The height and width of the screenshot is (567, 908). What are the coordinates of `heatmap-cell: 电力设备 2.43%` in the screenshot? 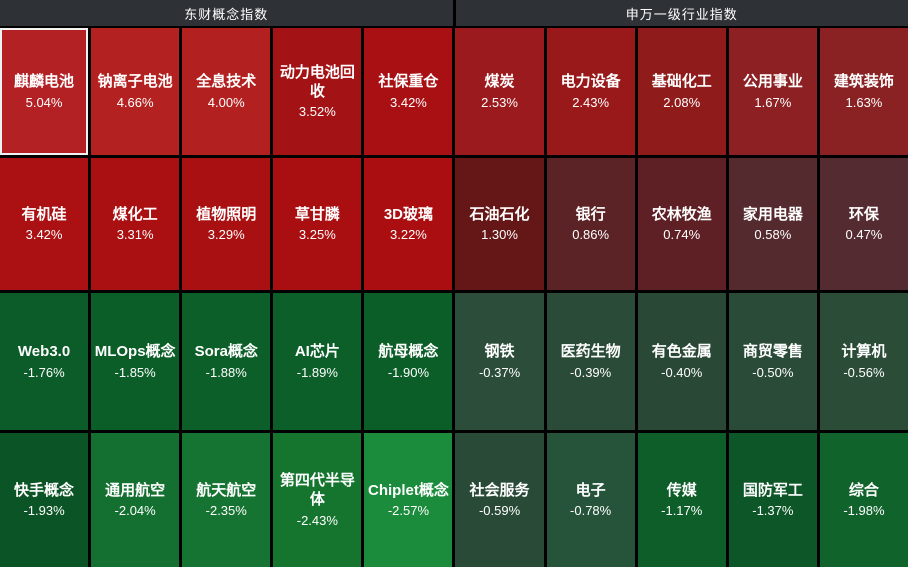 It's located at (590, 91).